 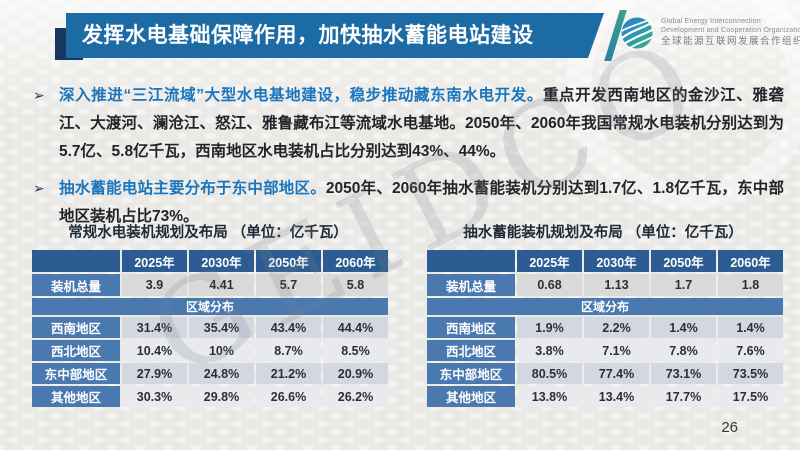 I want to click on table-row: 东中部地区 27.9% 24.8% 21.2% 20.9%, so click(x=210, y=373).